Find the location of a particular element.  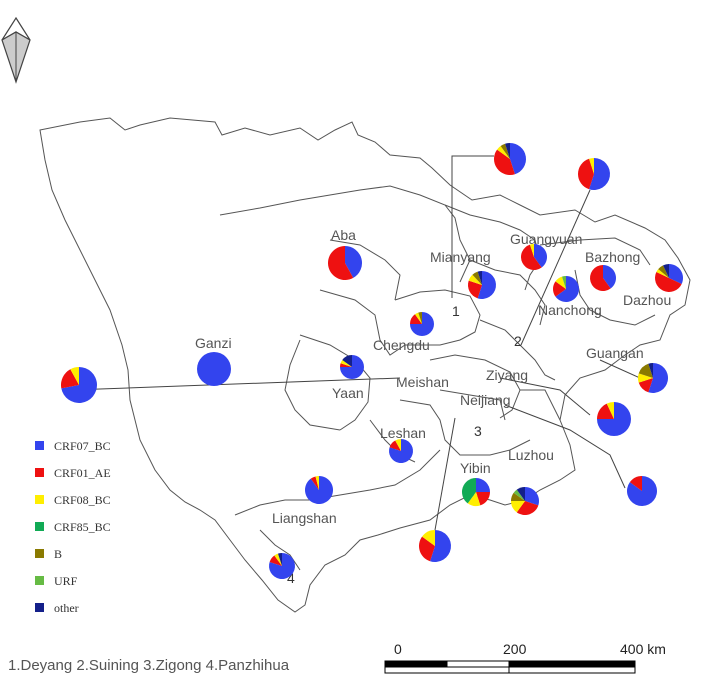

scale-bar: 0 200 400 km is located at coordinates (525, 657).